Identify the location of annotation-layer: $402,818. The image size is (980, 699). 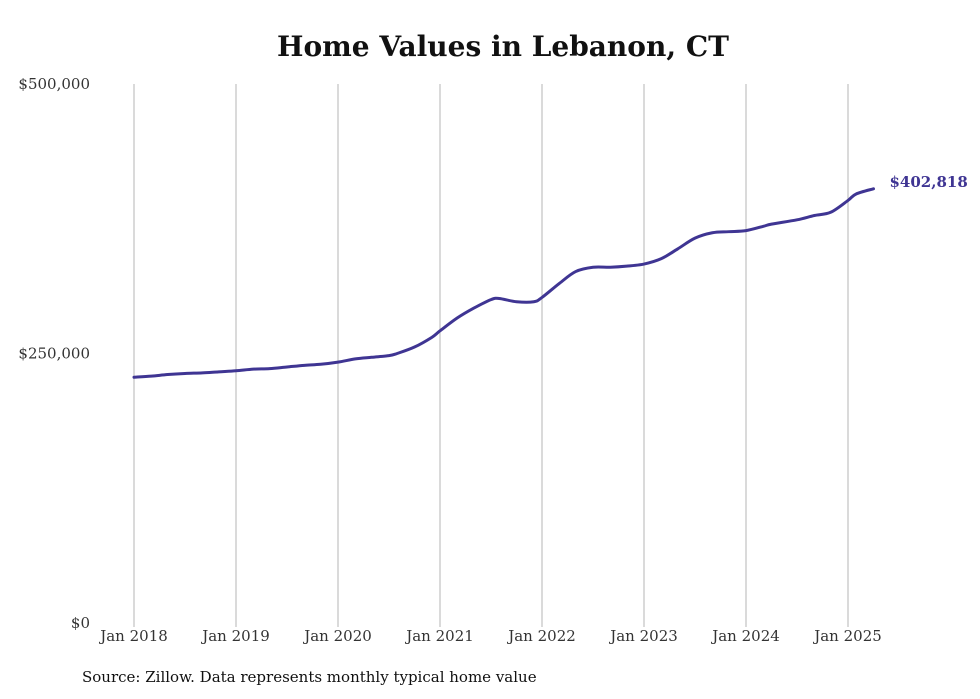
(929, 182).